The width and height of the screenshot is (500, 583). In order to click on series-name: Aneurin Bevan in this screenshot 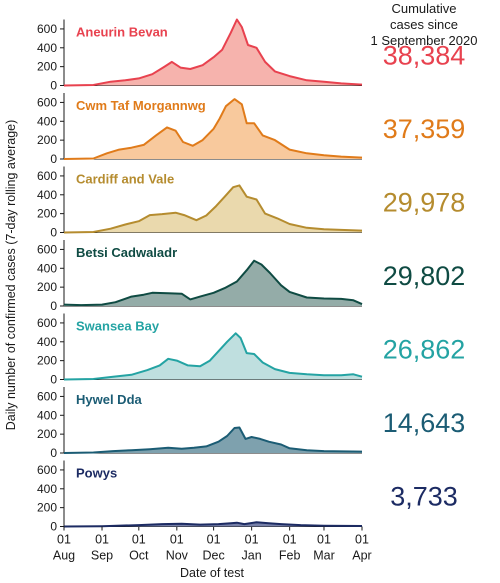, I will do `click(122, 32)`.